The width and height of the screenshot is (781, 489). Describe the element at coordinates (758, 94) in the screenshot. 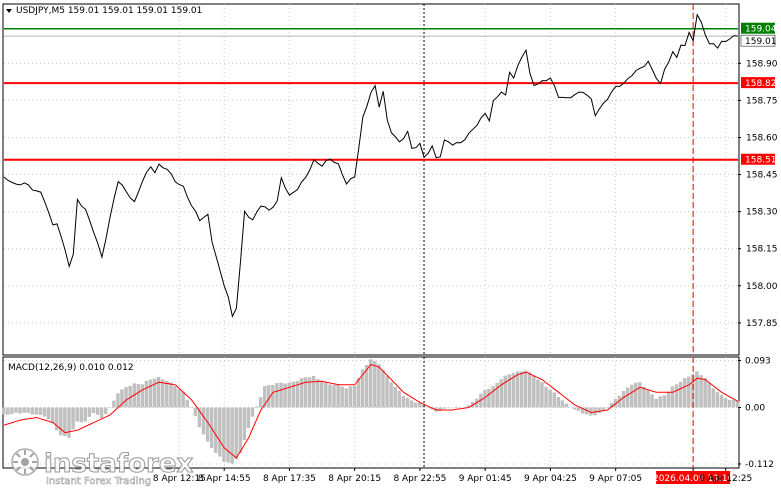

I see `level-tags: 159.04 158.82 158.51 159.01` at that location.